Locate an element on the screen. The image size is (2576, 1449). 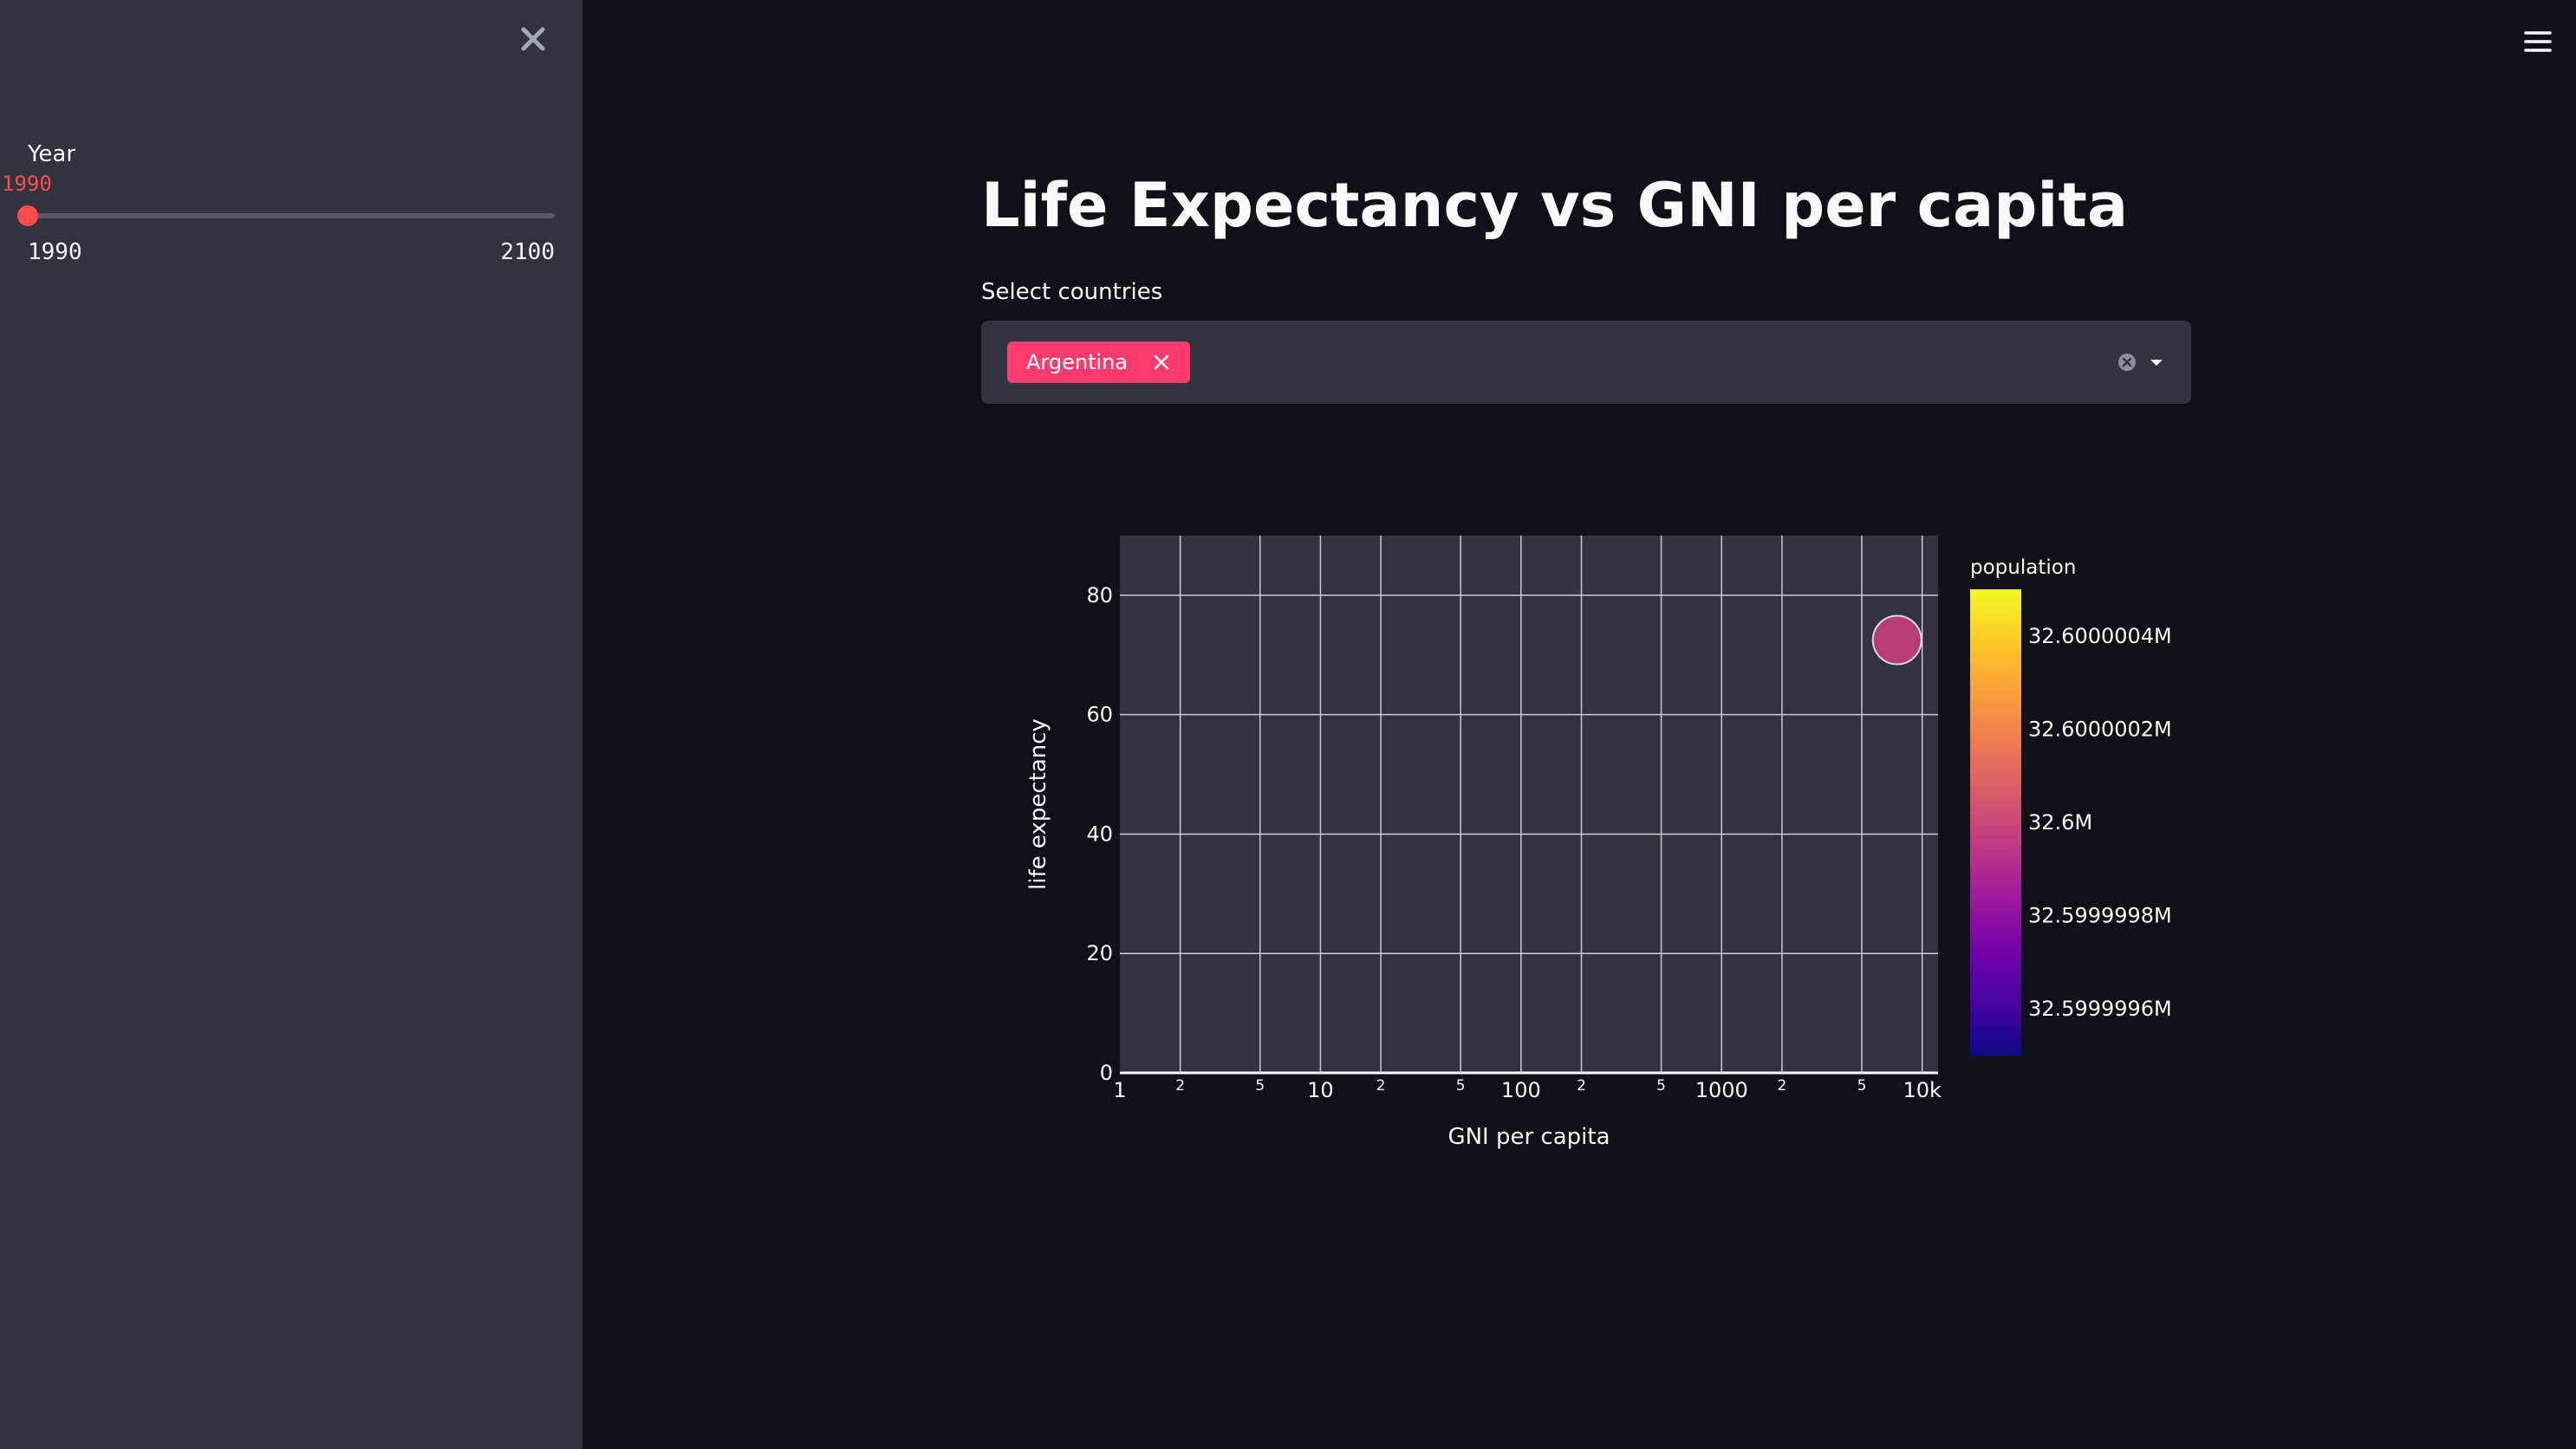
main-menu-button is located at coordinates (2537, 41).